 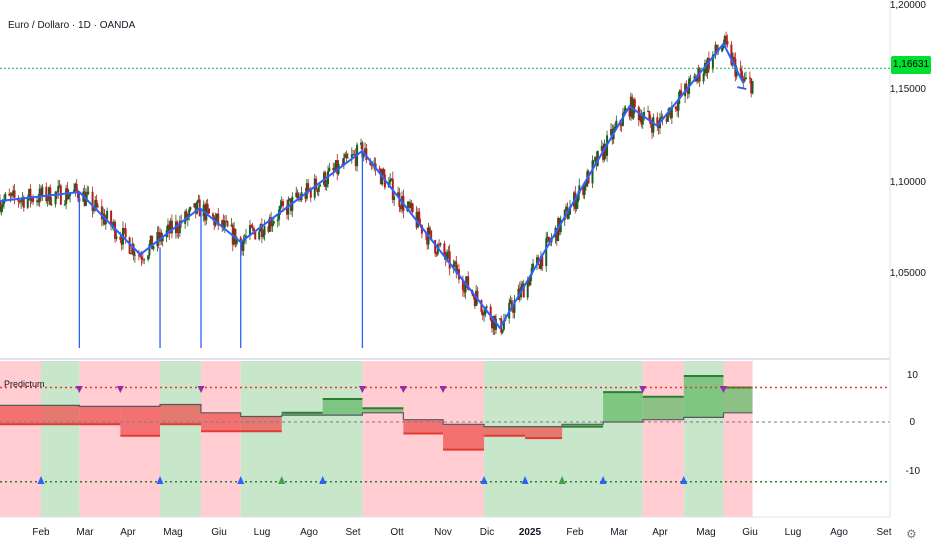 I want to click on time-axis-label: Mar, so click(x=619, y=532).